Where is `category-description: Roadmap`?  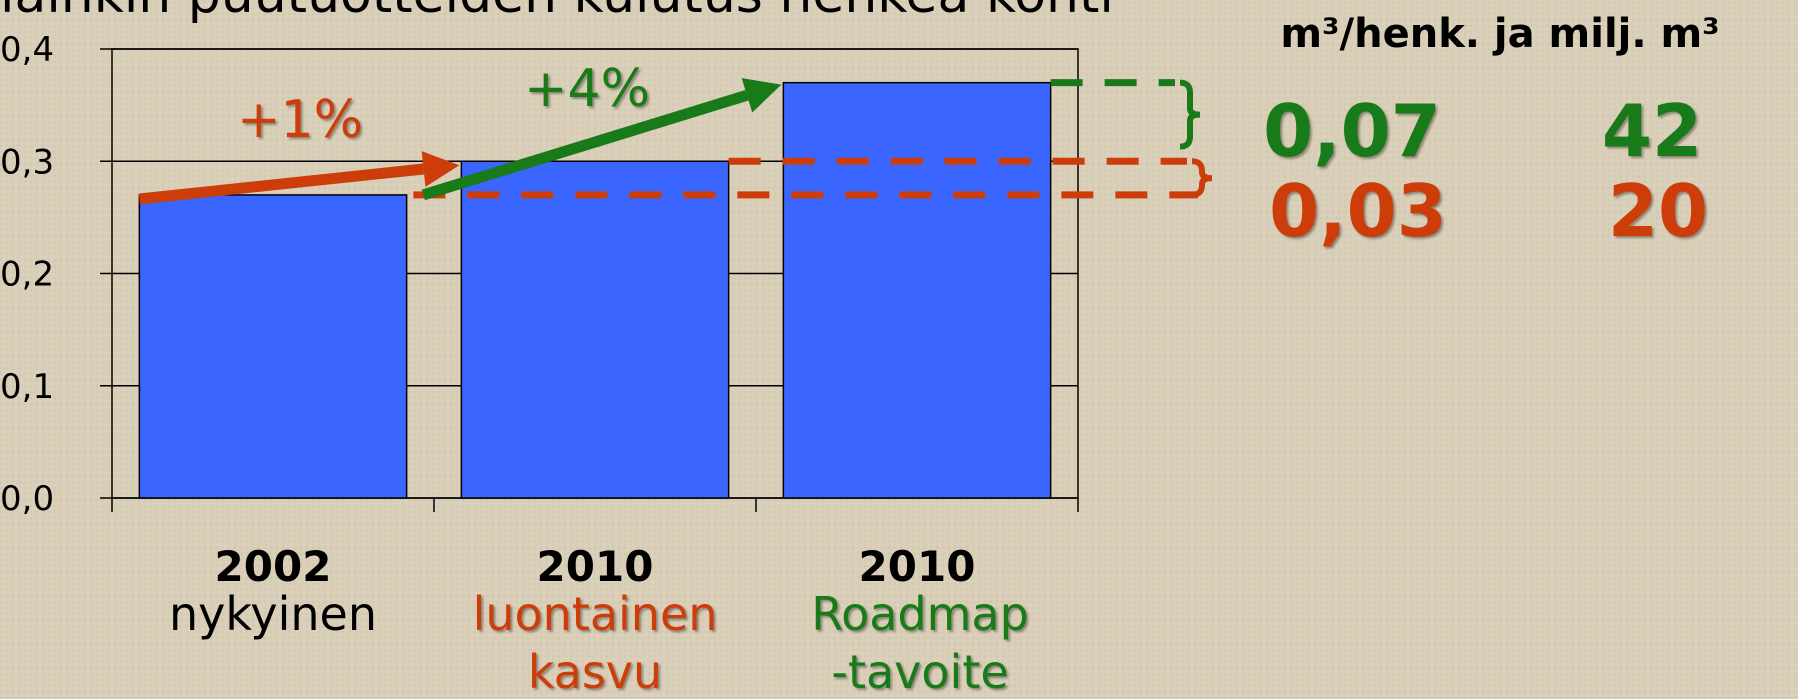
category-description: Roadmap is located at coordinates (920, 614).